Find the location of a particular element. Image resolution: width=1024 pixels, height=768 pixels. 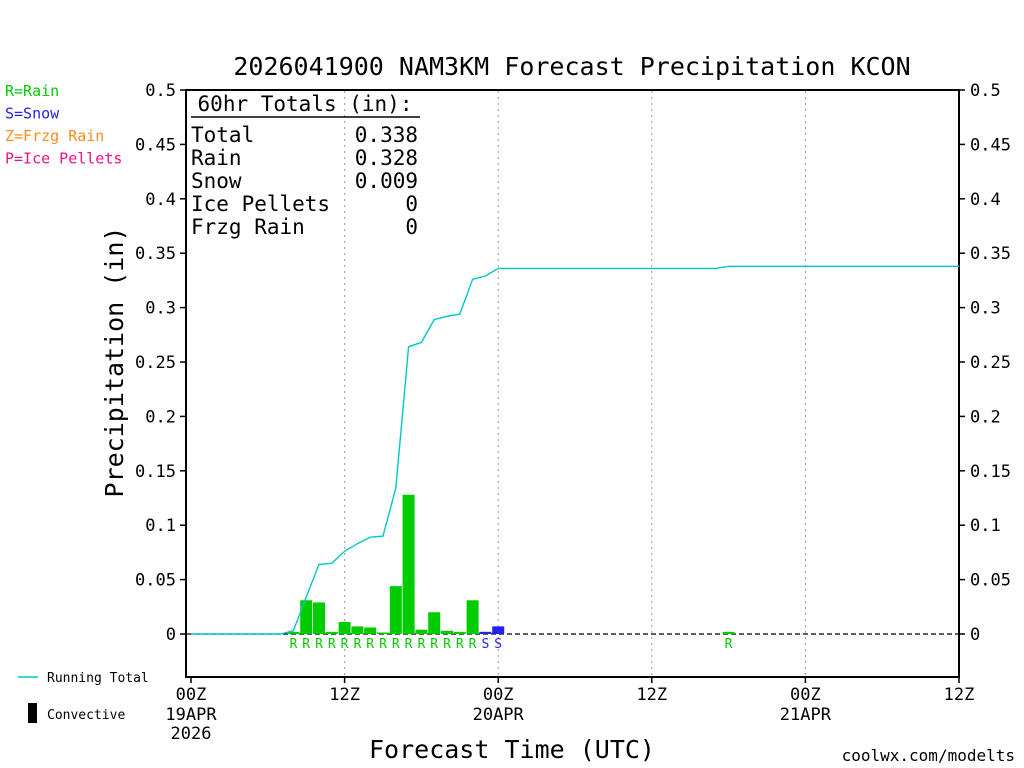

y-tick-label: 0.5 is located at coordinates (160, 91).